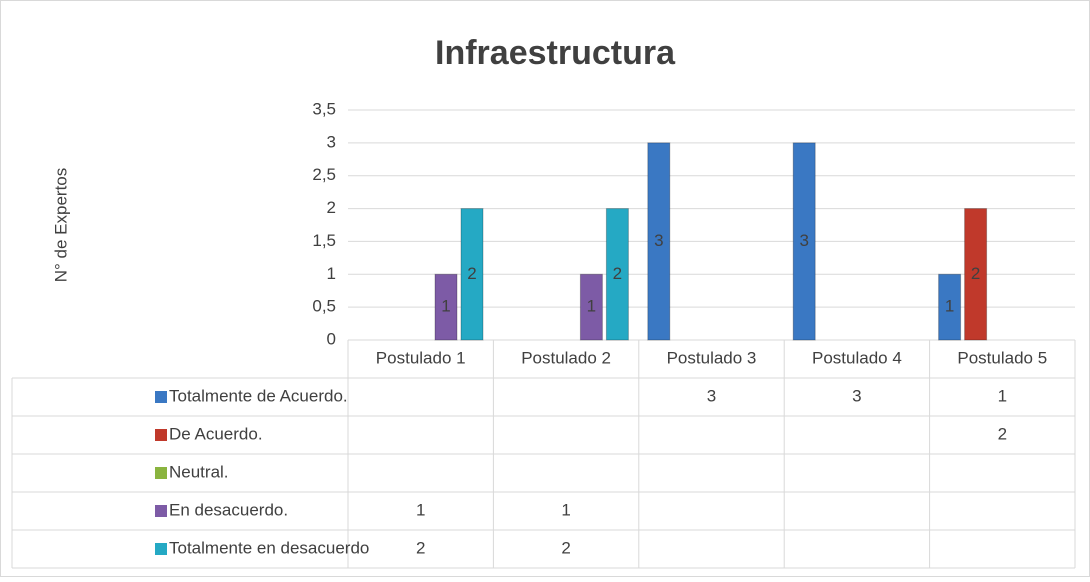  Describe the element at coordinates (712, 357) in the screenshot. I see `x-tick-label: Postulado 3` at that location.